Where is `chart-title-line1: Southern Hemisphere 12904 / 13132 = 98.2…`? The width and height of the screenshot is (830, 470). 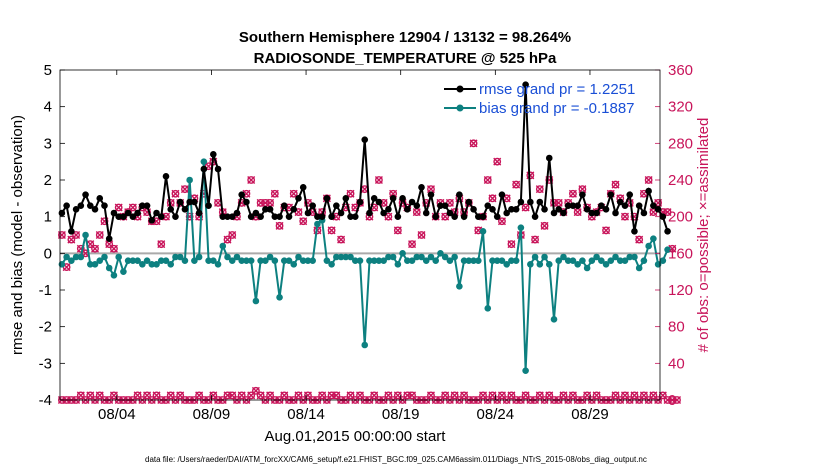
chart-title-line1: Southern Hemisphere 12904 / 13132 = 98.2… is located at coordinates (405, 37).